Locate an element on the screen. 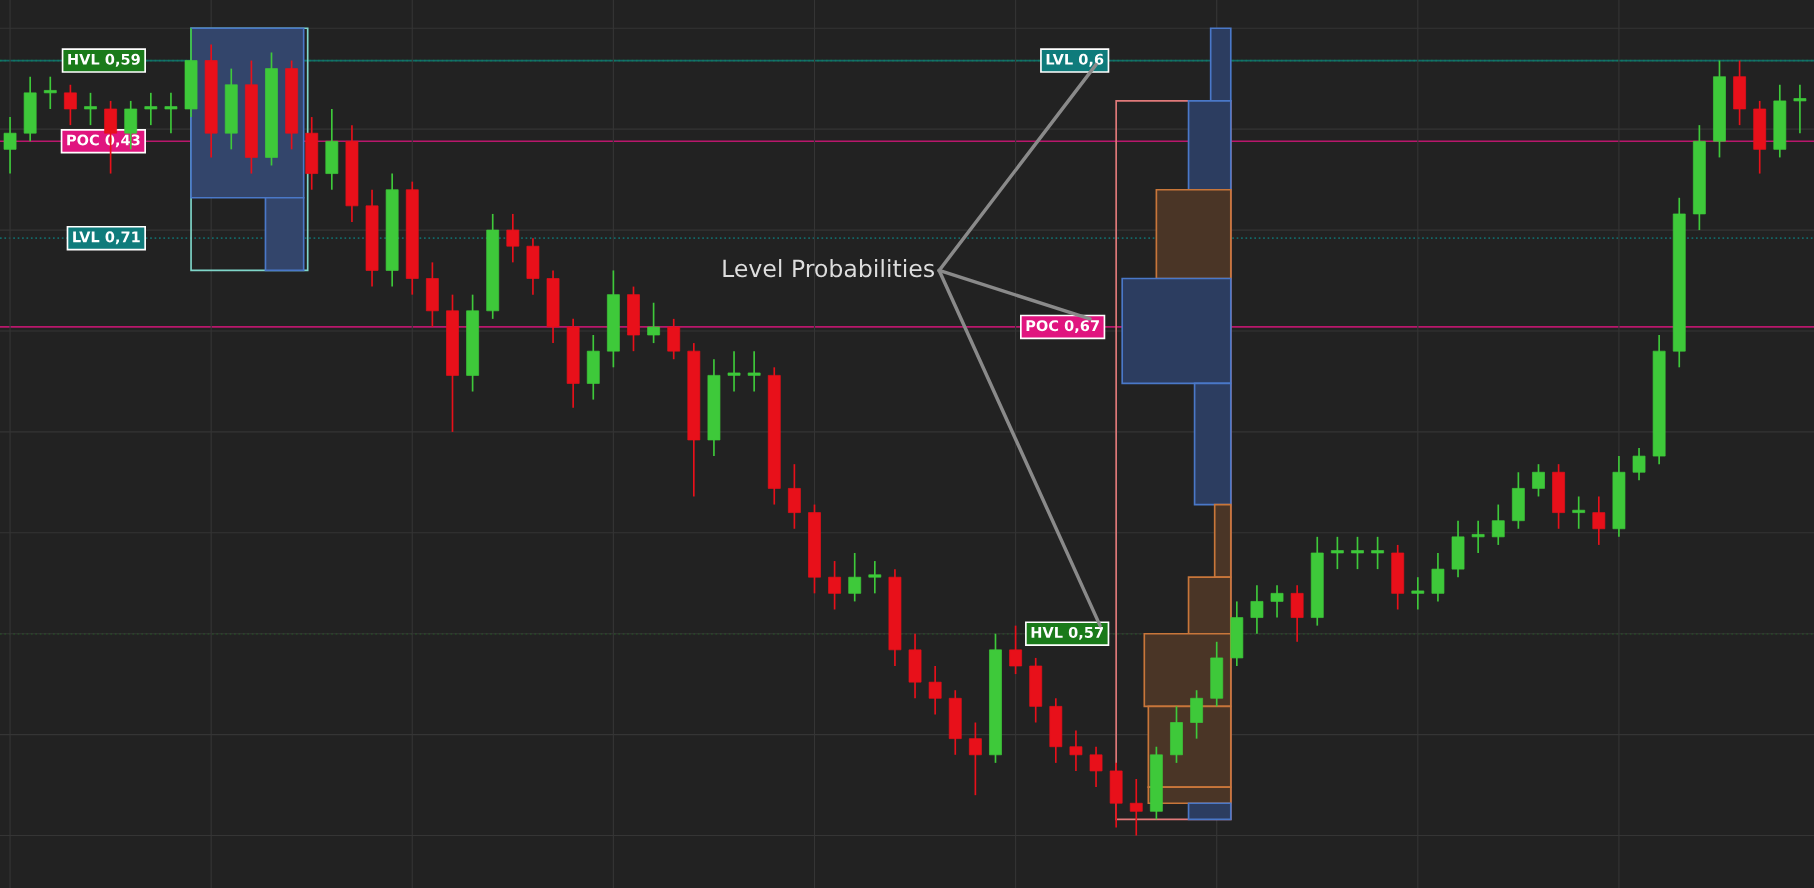  annotation: Level Probabilities is located at coordinates (828, 268).